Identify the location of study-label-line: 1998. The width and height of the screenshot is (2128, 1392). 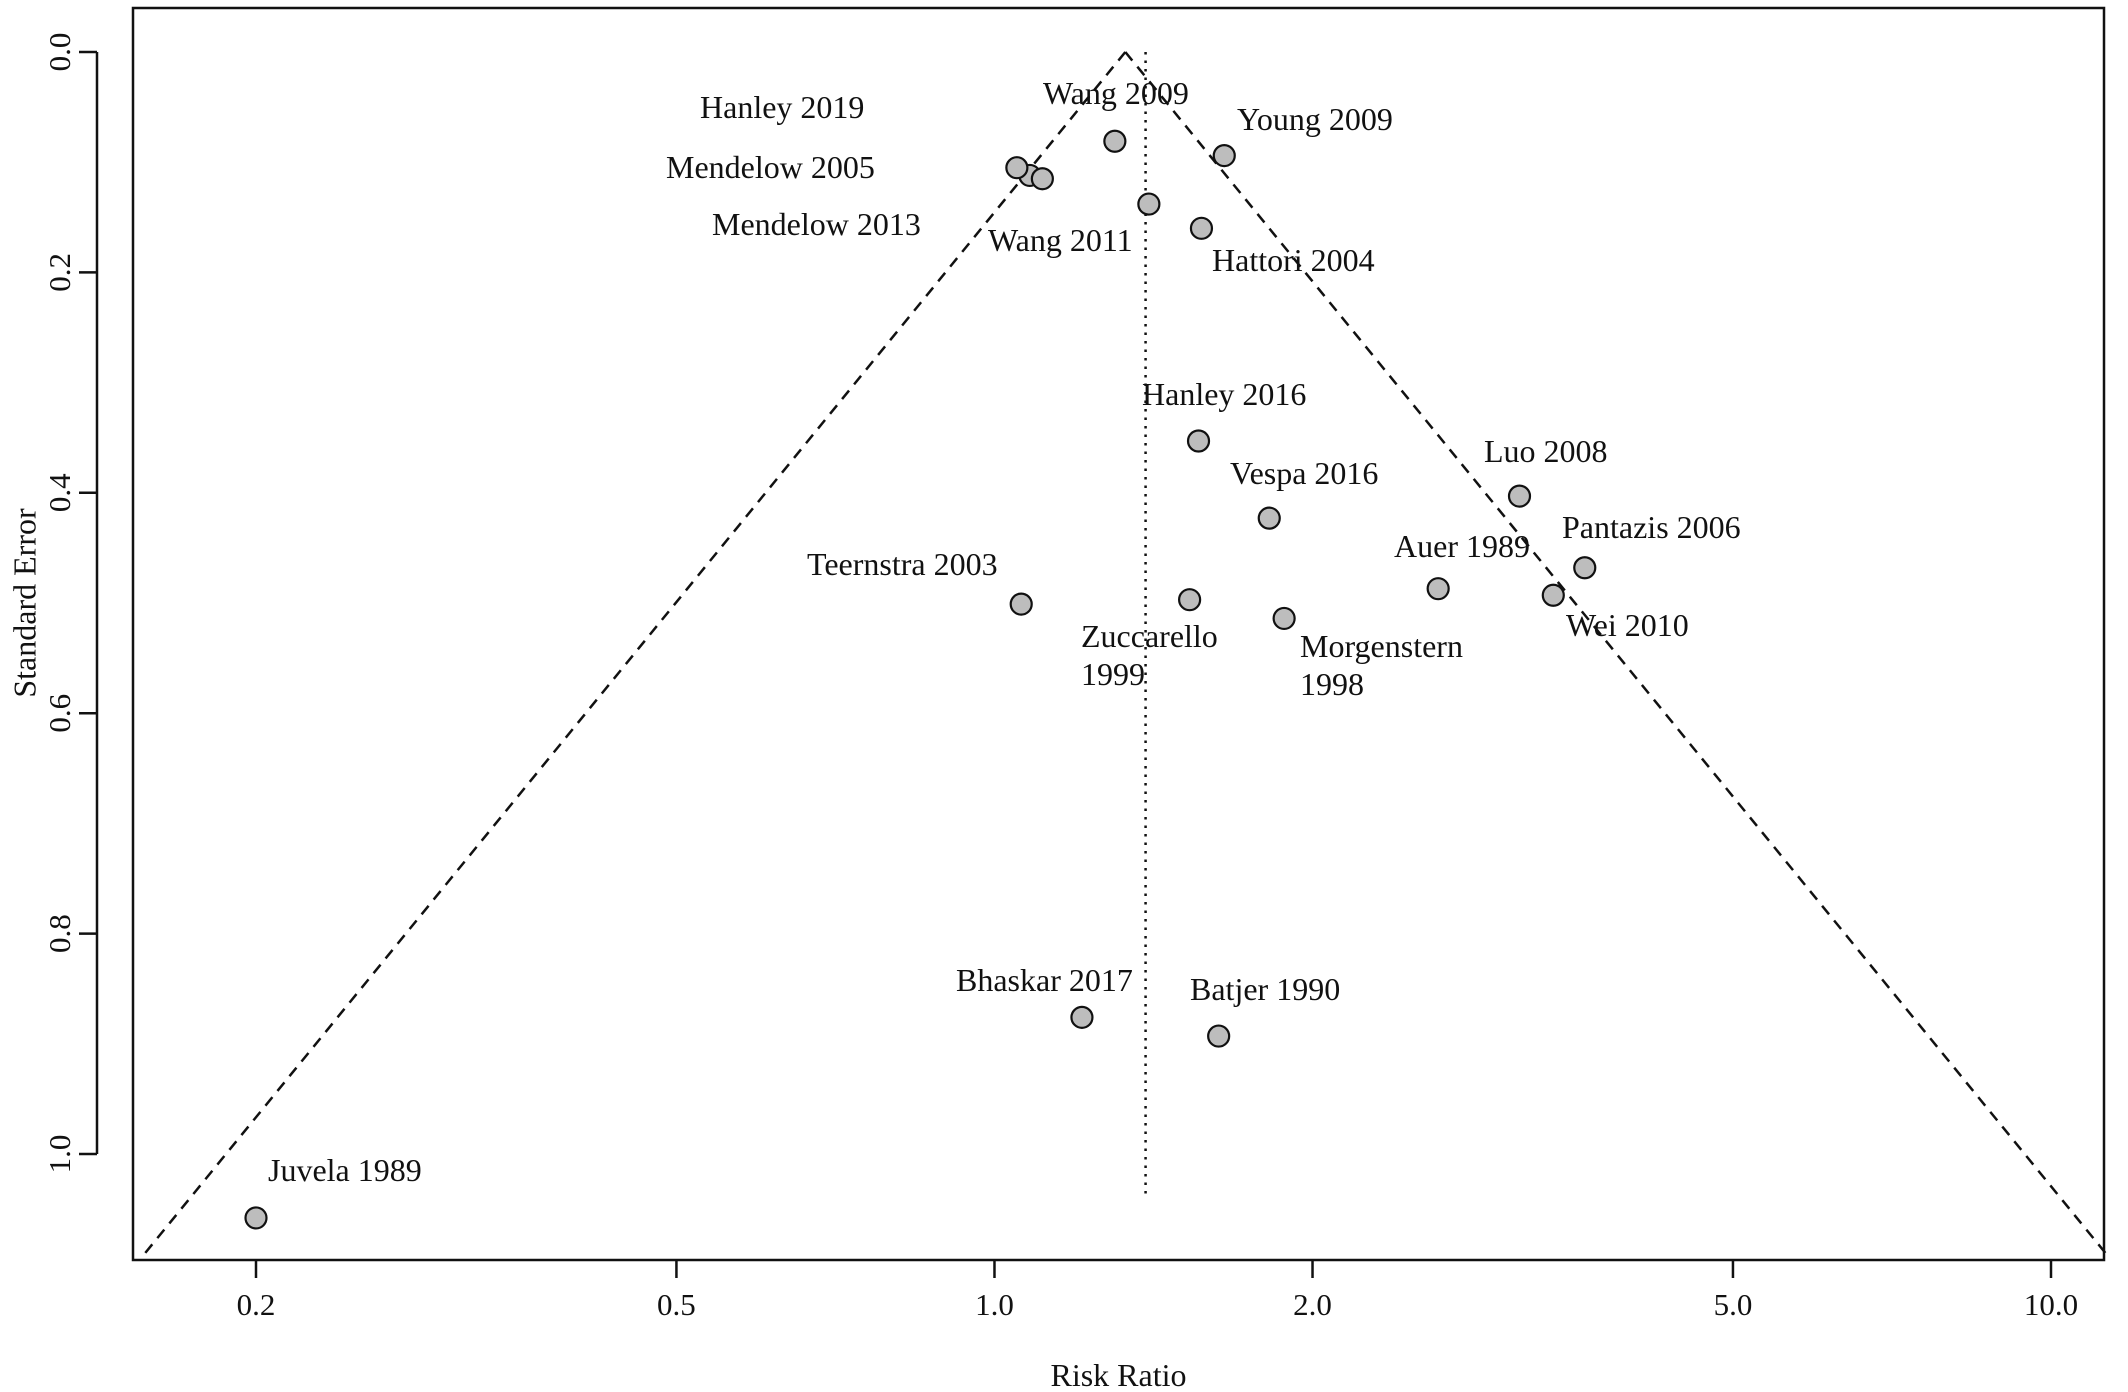
(1332, 684).